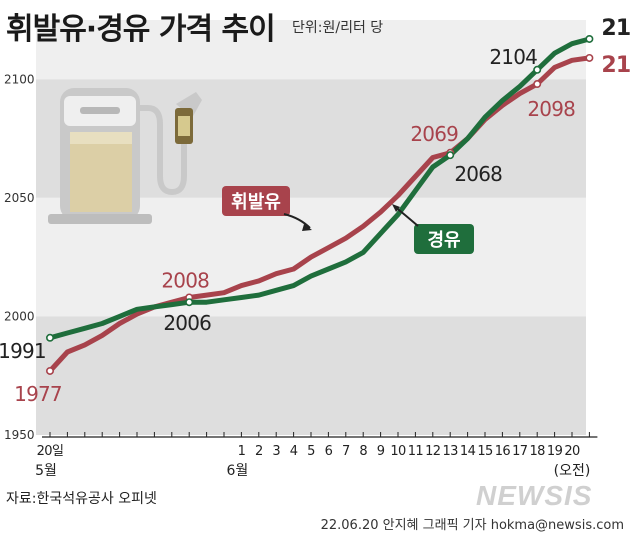 This screenshot has height=533, width=630. What do you see at coordinates (297, 221) in the screenshot?
I see `legend-gasoline-arrow` at bounding box center [297, 221].